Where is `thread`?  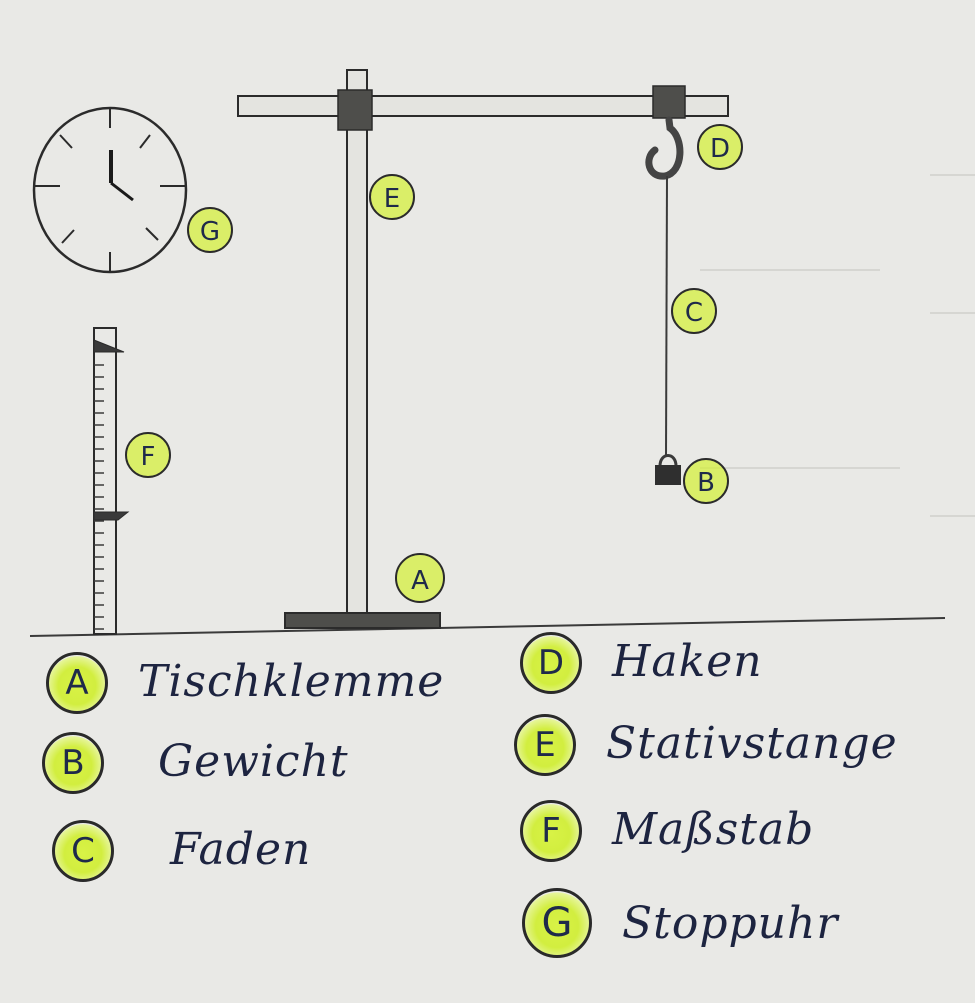 thread is located at coordinates (666, 316).